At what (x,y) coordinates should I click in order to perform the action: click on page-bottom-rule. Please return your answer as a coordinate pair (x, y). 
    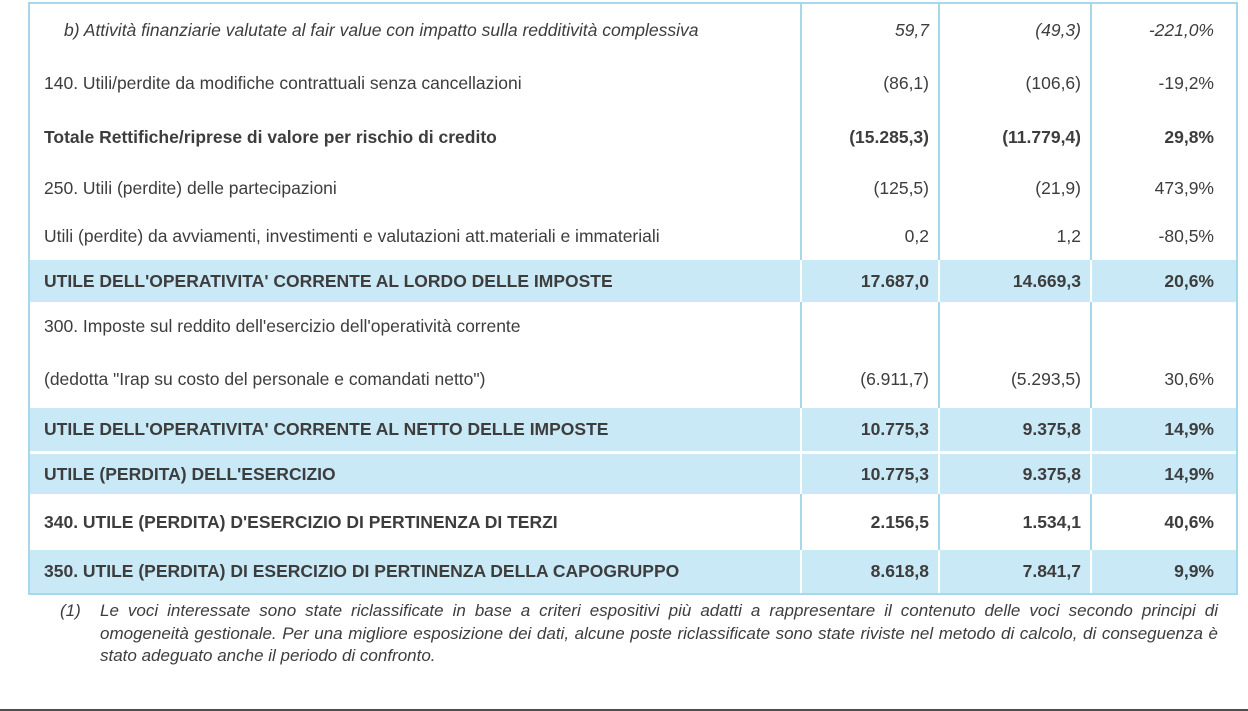
    Looking at the image, I should click on (624, 710).